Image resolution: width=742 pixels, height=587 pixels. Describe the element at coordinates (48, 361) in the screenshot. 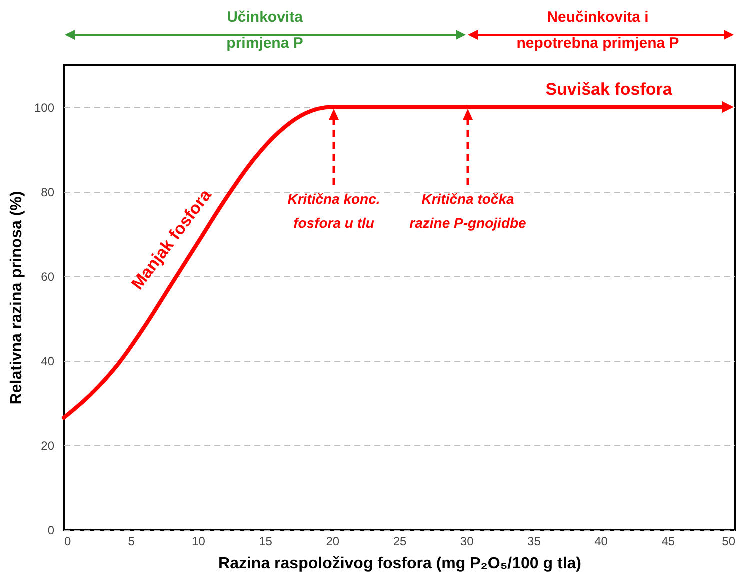

I see `y-tick-label: 40` at that location.